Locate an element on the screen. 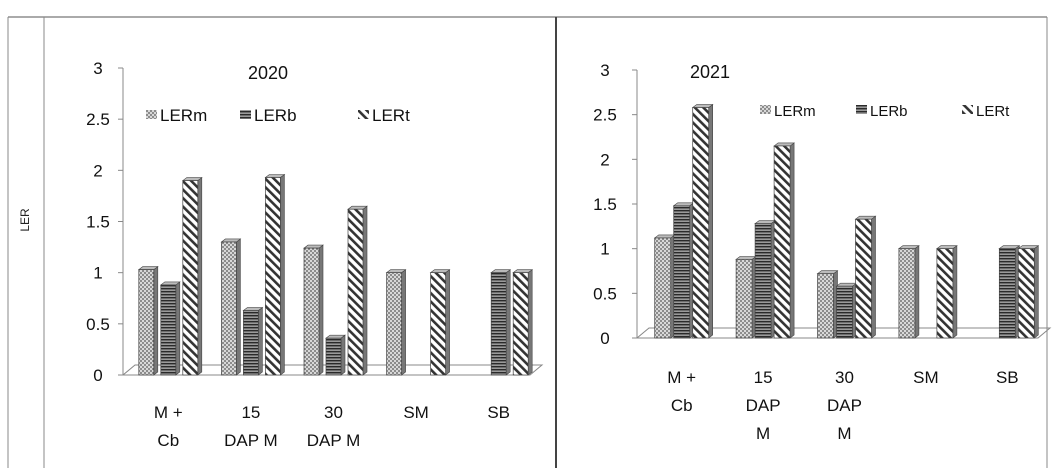 This screenshot has width=1055, height=468. legend-swatch-lert-2020 is located at coordinates (363, 114).